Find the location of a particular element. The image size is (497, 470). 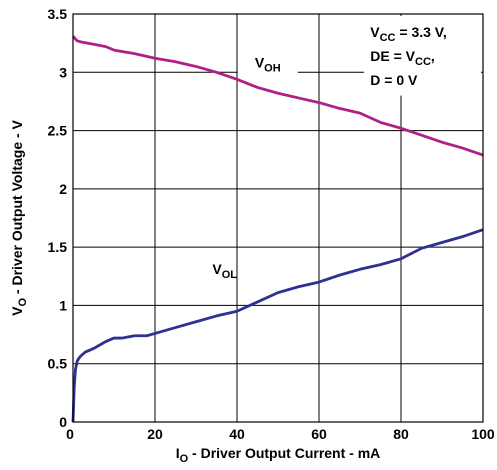

series-label: VOL is located at coordinates (224, 271).